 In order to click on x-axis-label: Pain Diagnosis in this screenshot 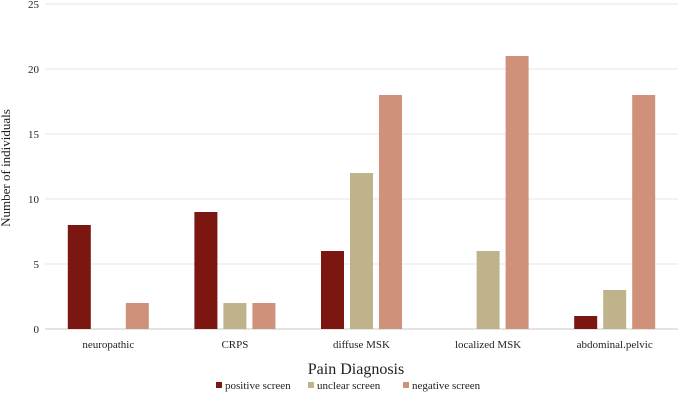, I will do `click(356, 369)`.